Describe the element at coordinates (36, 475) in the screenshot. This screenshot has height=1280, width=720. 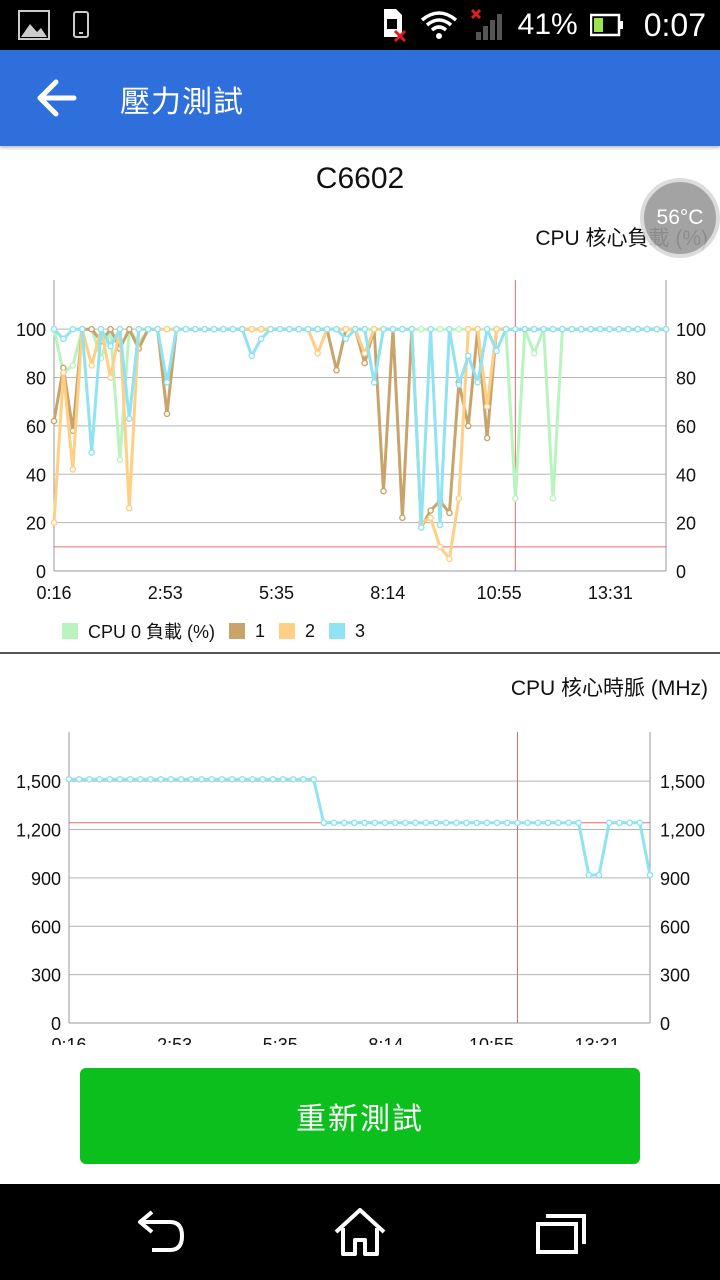
I see `y-tick-label-left: 40` at that location.